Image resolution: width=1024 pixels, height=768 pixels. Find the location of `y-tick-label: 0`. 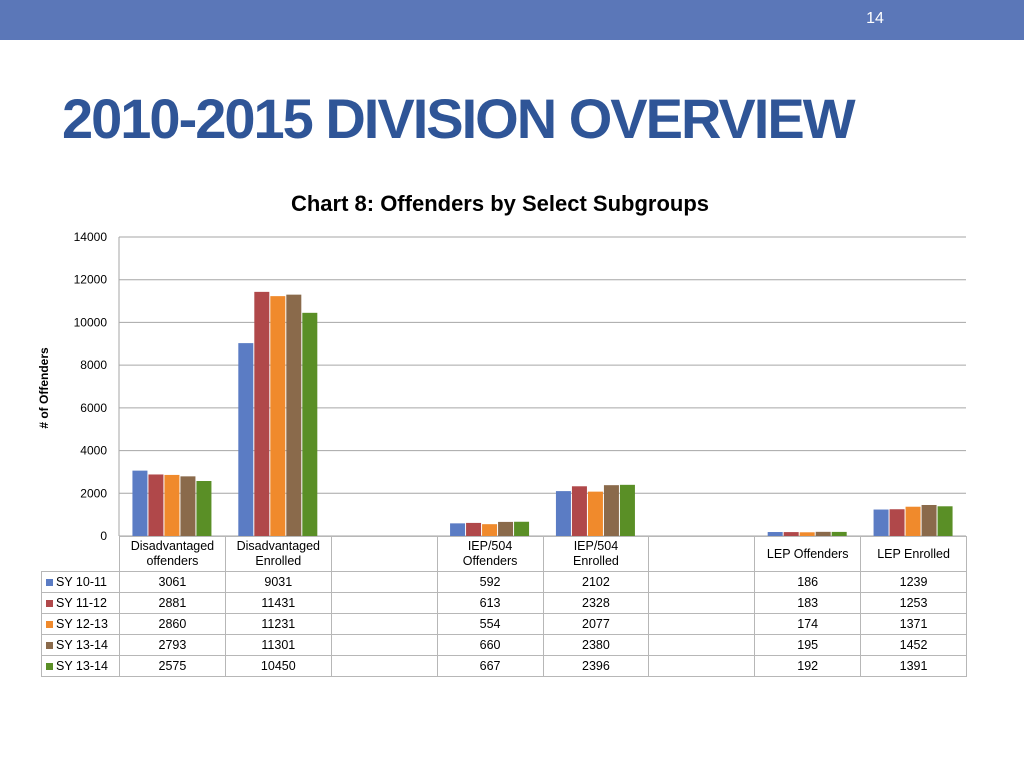

y-tick-label: 0 is located at coordinates (103, 536).